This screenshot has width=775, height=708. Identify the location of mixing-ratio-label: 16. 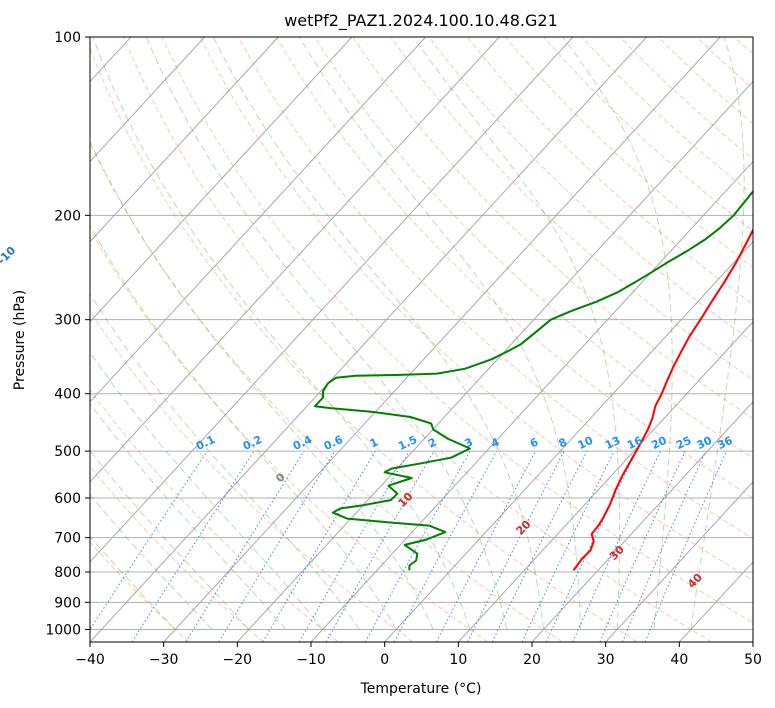
(635, 443).